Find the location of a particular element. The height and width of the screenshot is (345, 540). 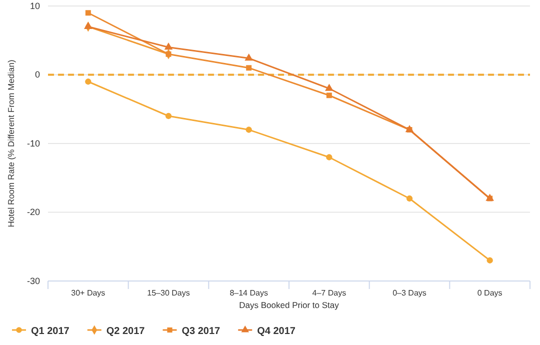

x-tick-label: 0–3 Days is located at coordinates (409, 293).